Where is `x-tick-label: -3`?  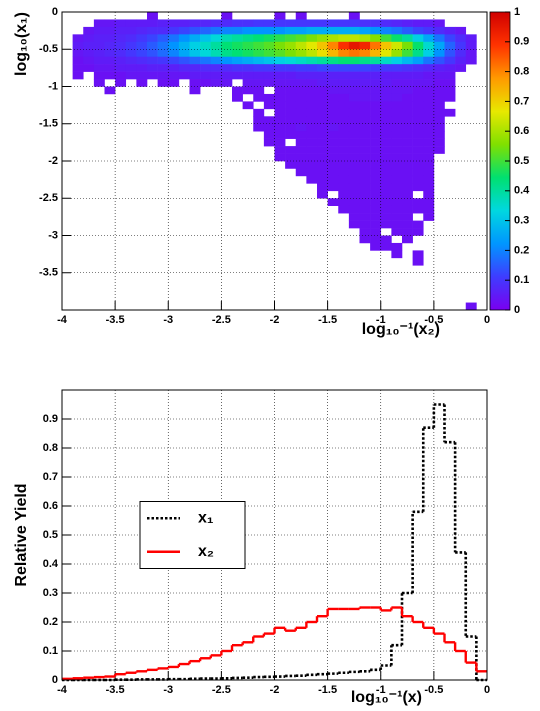
x-tick-label: -3 is located at coordinates (168, 320).